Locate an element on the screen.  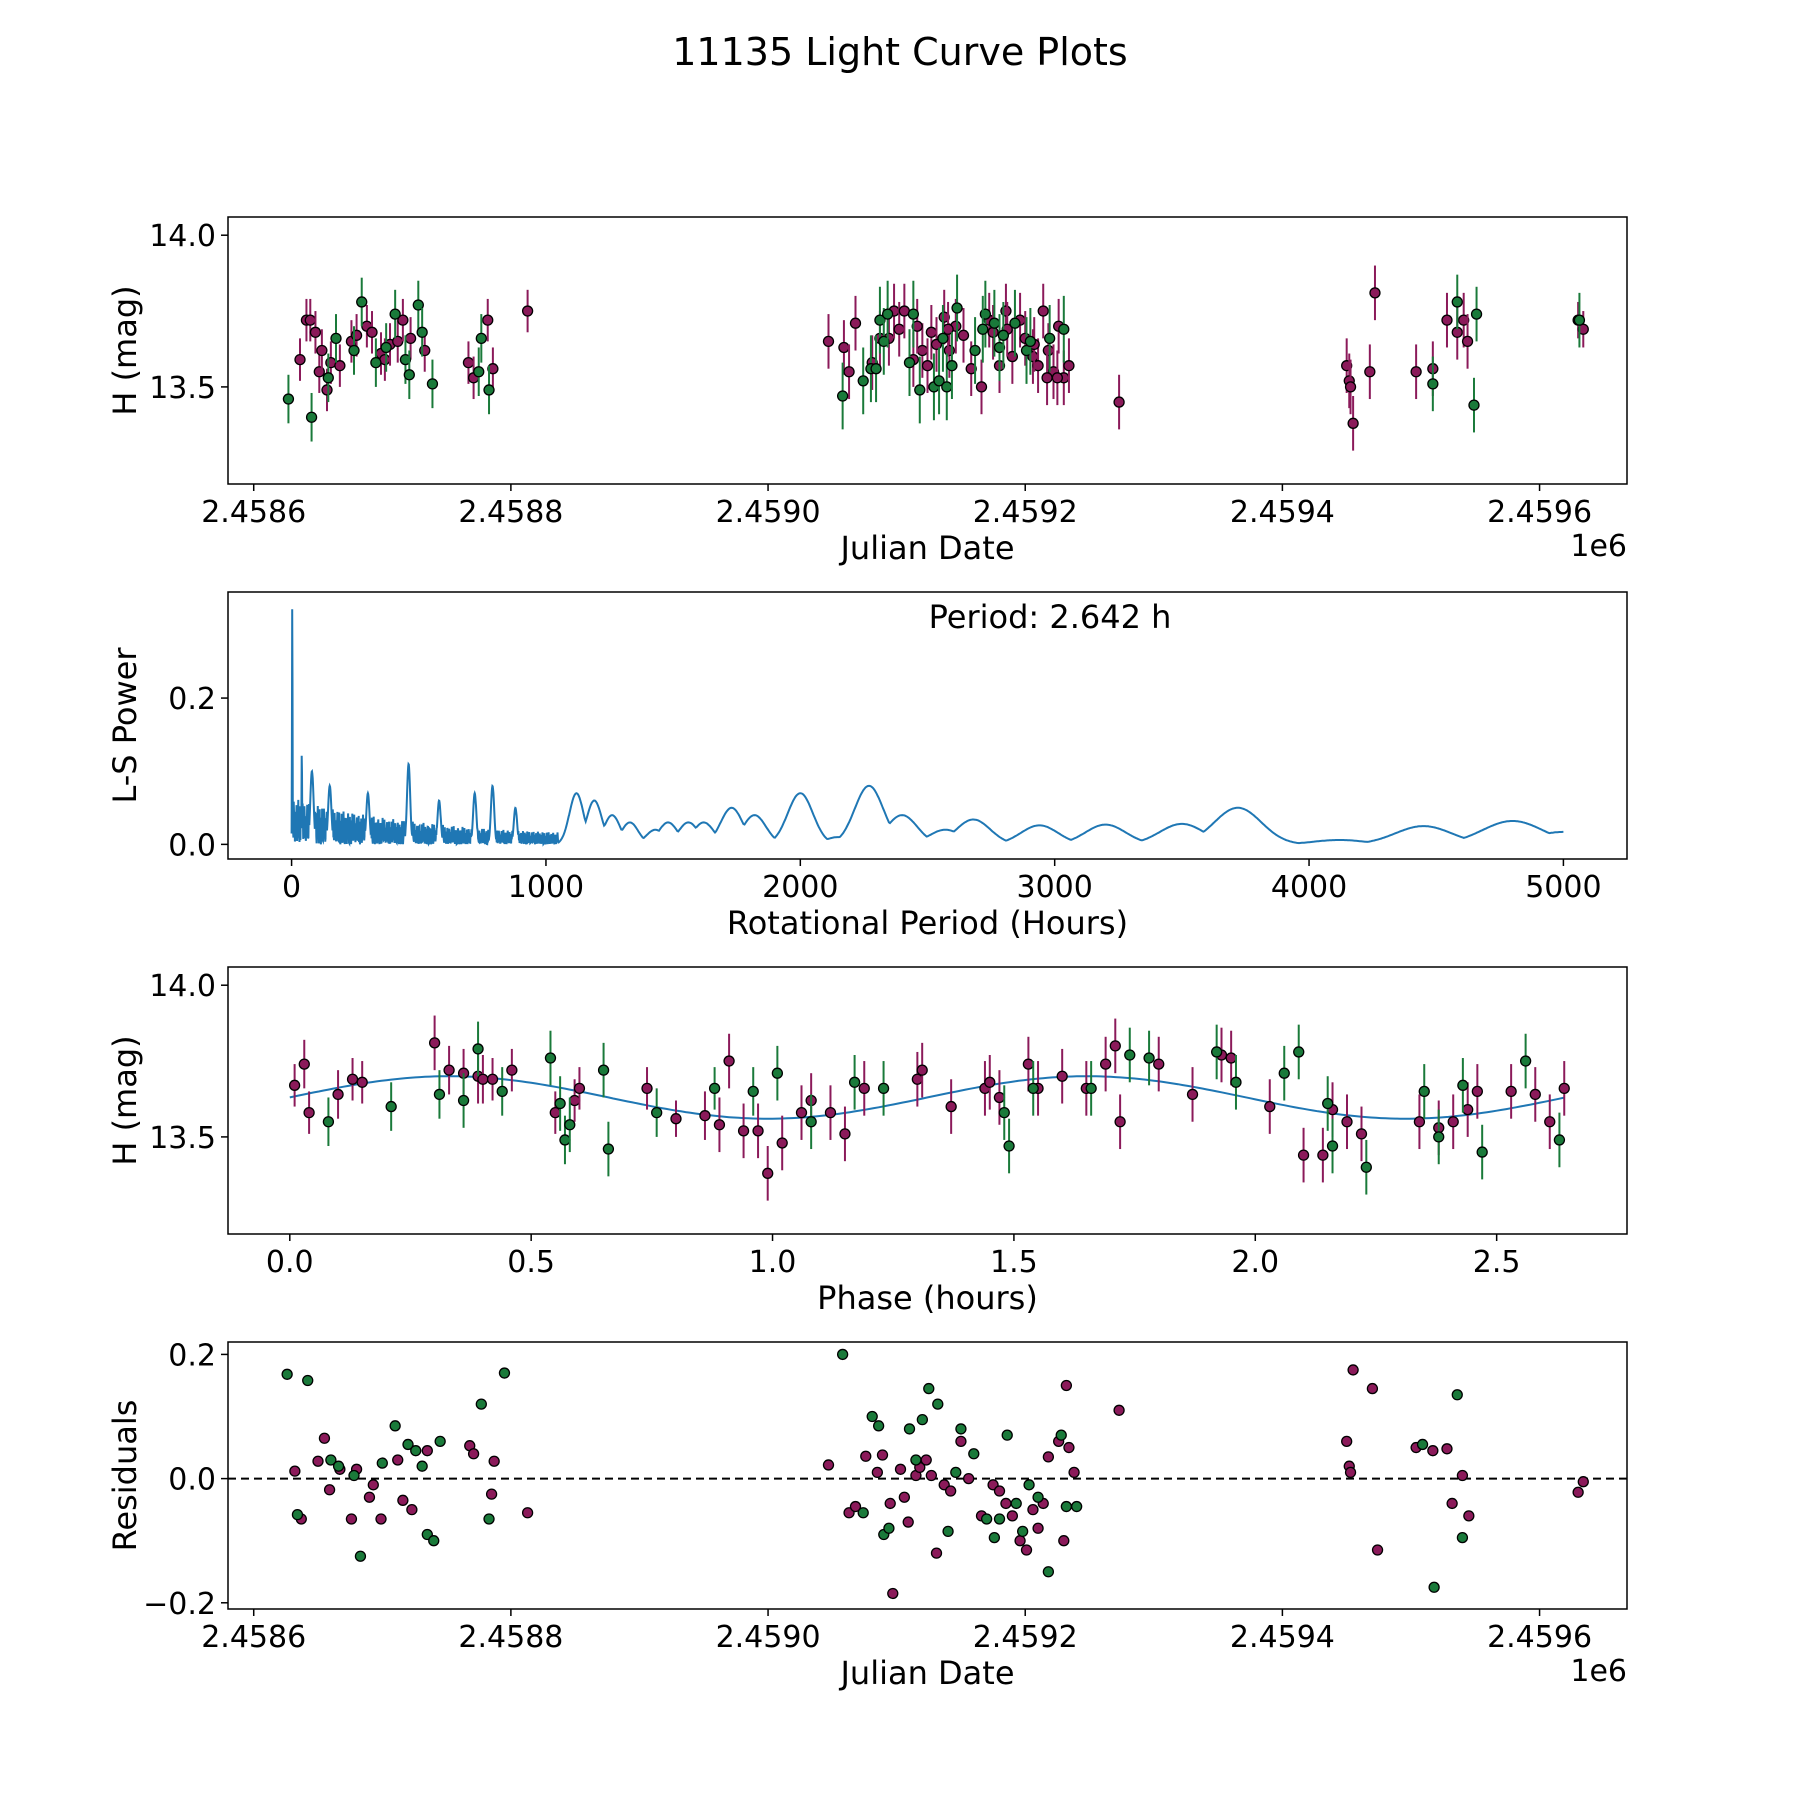
y-tick-label: 0.2 is located at coordinates (192, 699).